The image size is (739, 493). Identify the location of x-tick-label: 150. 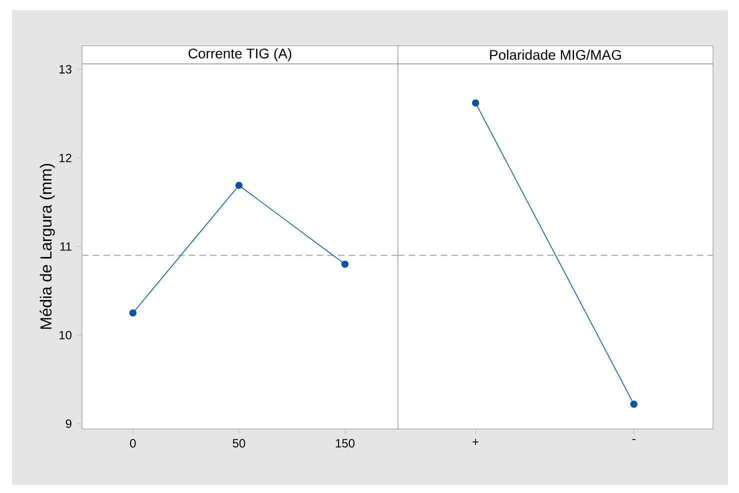
(345, 443).